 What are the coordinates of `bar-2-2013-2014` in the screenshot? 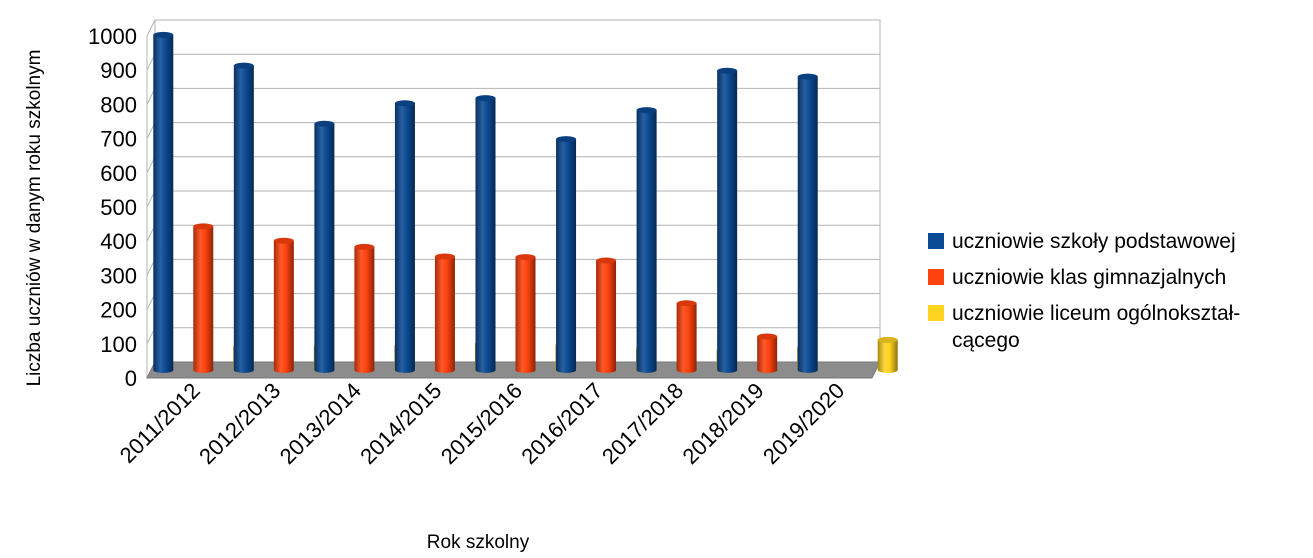 It's located at (364, 308).